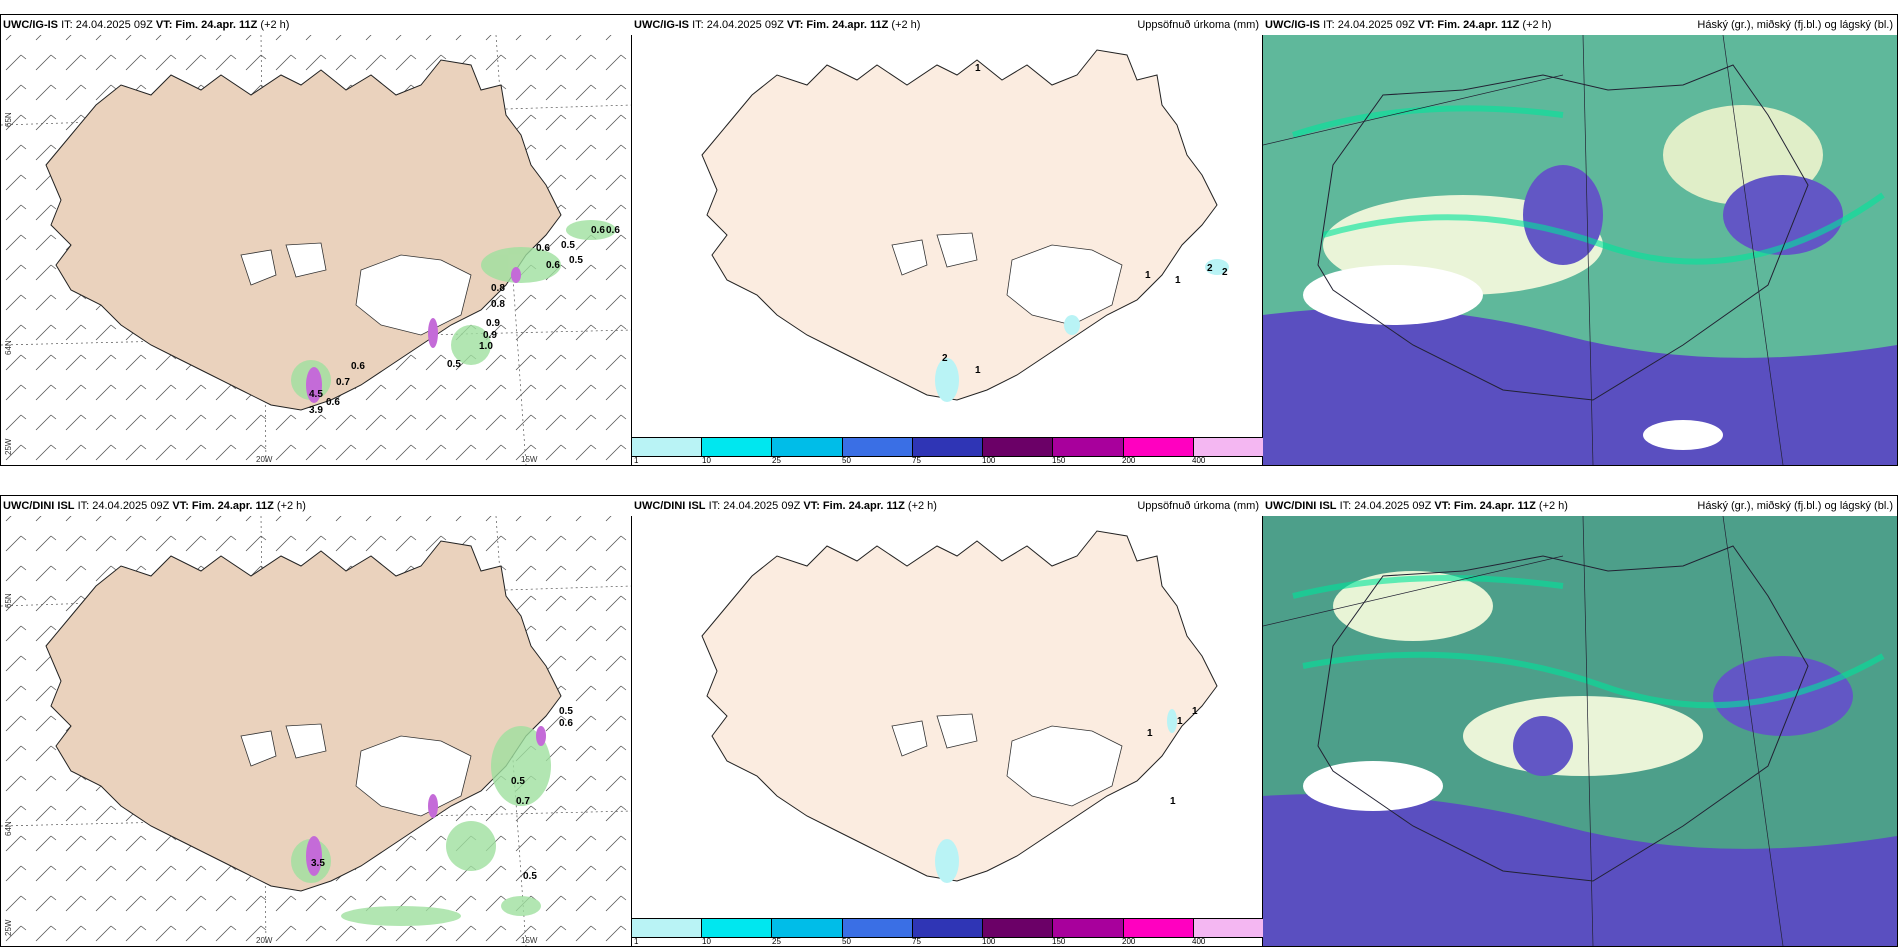 The width and height of the screenshot is (1900, 950). Describe the element at coordinates (316, 410) in the screenshot. I see `precip-value: 3.9` at that location.